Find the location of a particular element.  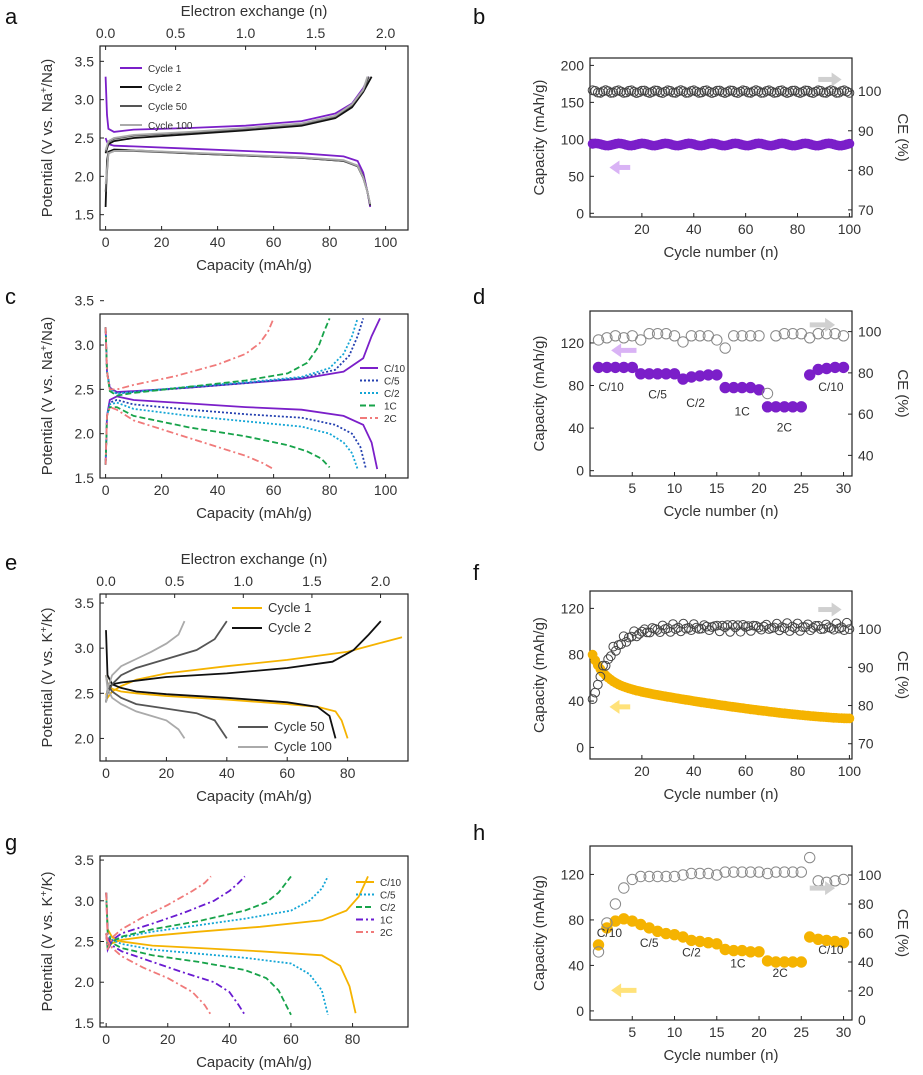

legend-label: Cycle 100 is located at coordinates (303, 746).